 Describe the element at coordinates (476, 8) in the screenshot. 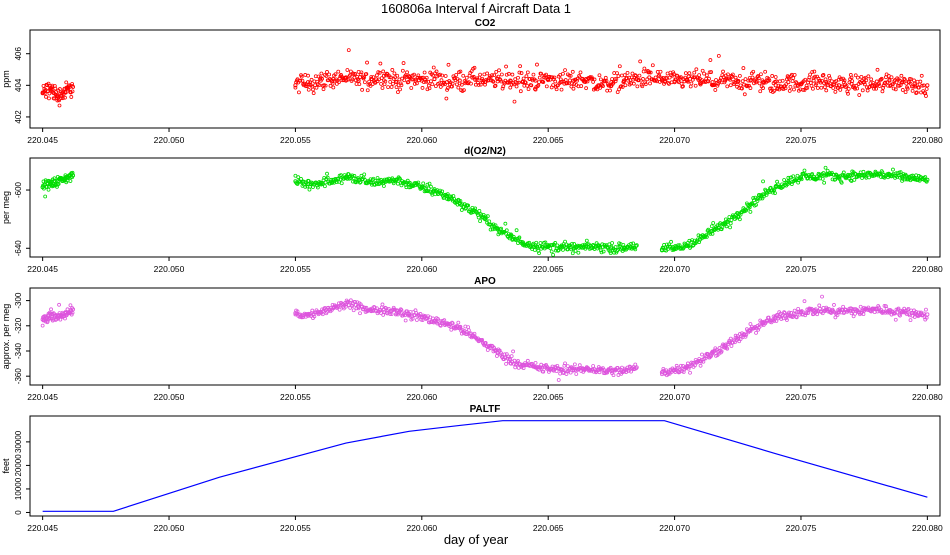

I see `figure-title: 160806a Interval f Aircraft Data 1` at that location.